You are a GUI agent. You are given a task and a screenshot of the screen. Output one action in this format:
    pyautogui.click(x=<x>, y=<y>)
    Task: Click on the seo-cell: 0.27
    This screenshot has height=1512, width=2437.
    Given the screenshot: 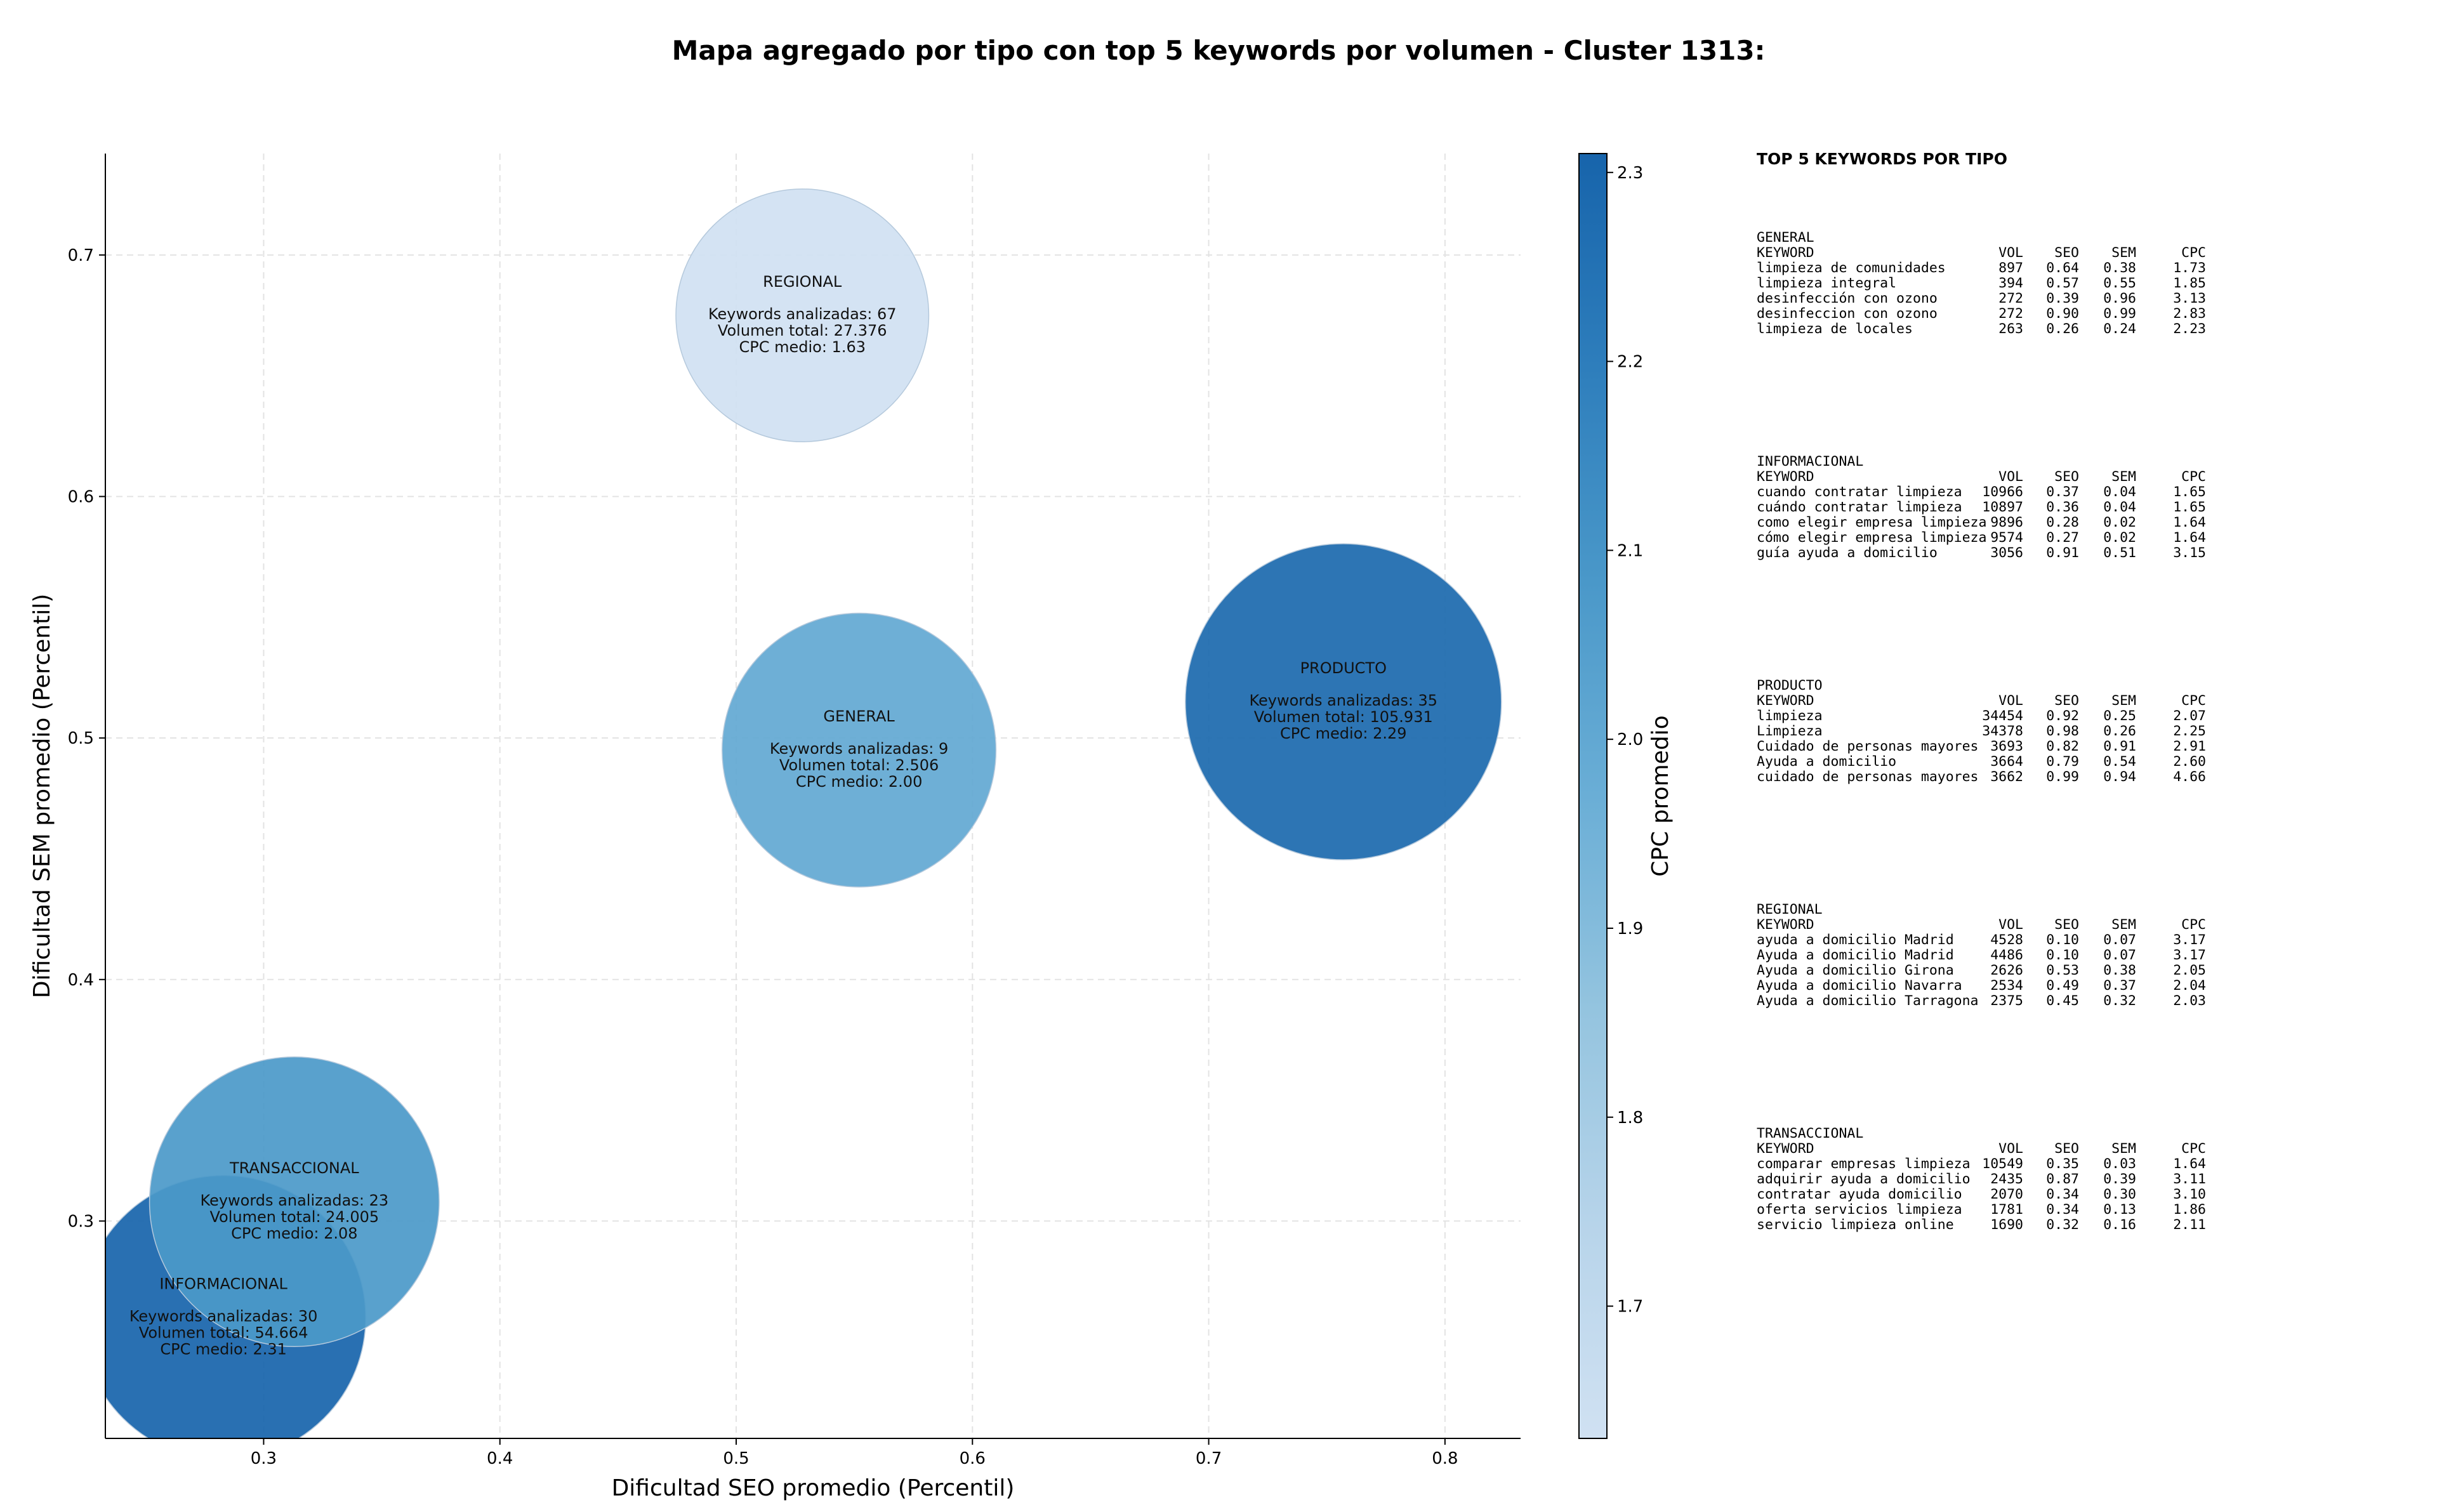 What is the action you would take?
    pyautogui.click(x=2062, y=538)
    